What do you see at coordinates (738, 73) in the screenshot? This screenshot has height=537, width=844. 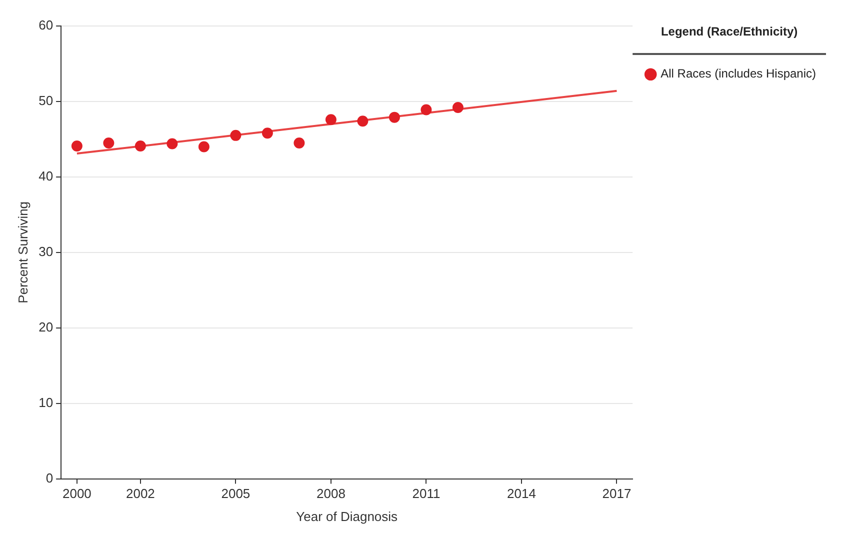 I see `legend-label: All Races (includes Hispanic)` at bounding box center [738, 73].